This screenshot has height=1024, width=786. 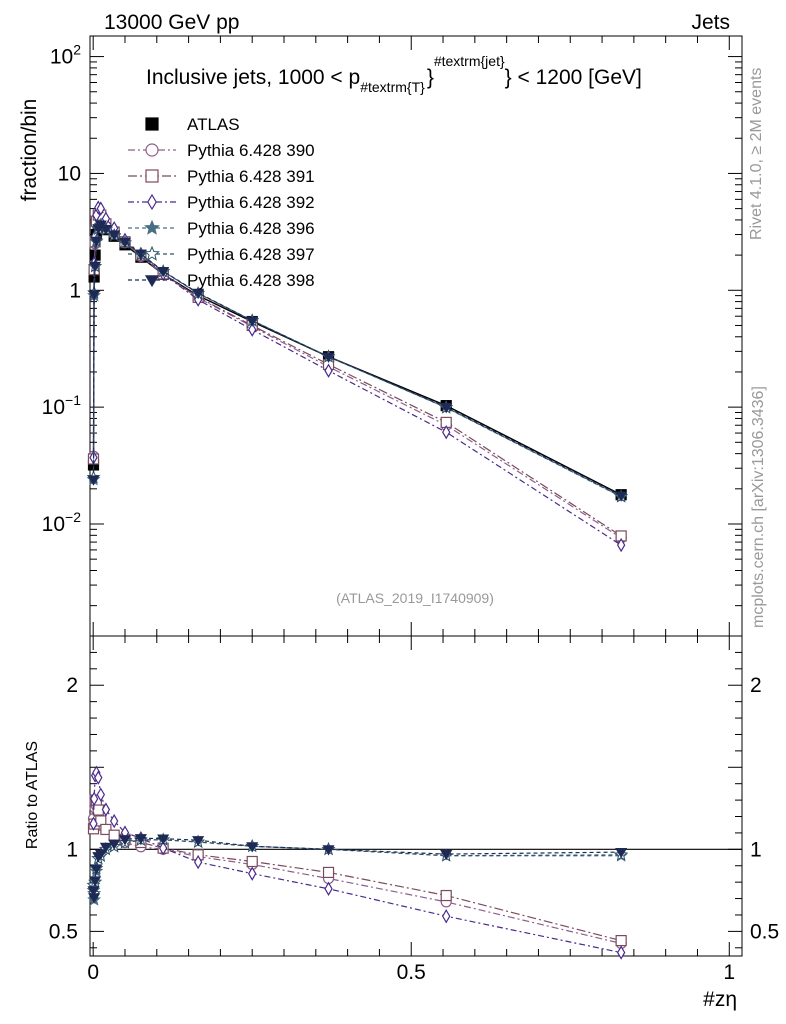 I want to click on chart-title-main: Inclusive jets, 1000 < p, so click(x=253, y=77).